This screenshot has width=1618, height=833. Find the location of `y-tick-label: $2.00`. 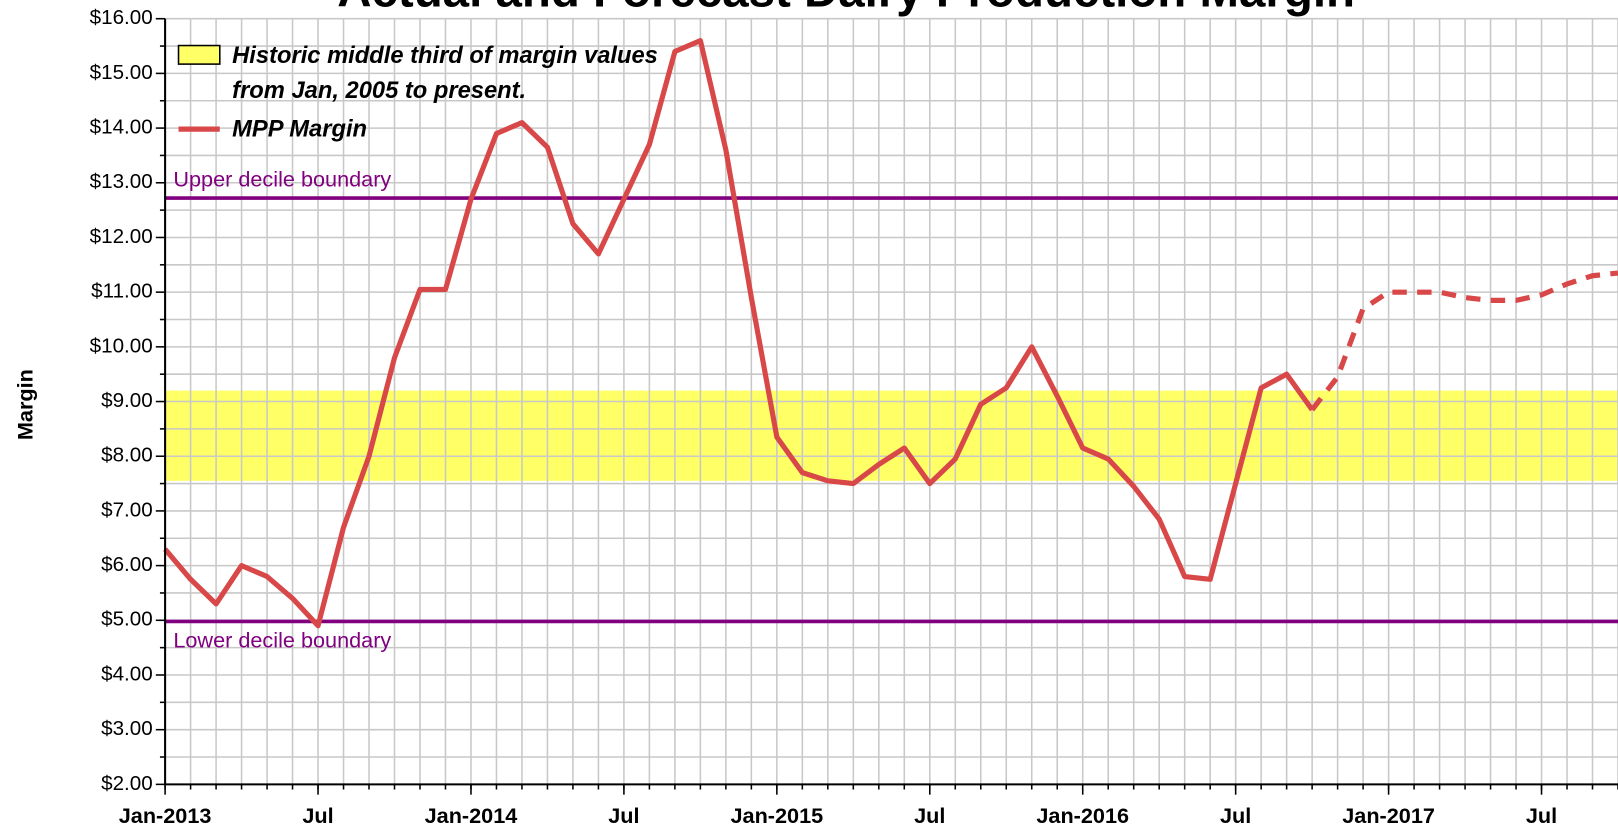

y-tick-label: $2.00 is located at coordinates (127, 783).